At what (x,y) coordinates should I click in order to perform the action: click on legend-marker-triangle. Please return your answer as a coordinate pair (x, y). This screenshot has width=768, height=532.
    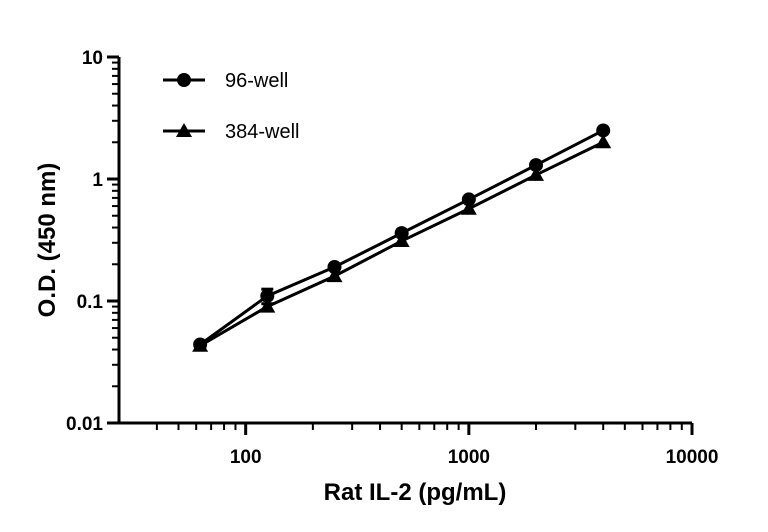
    Looking at the image, I should click on (184, 130).